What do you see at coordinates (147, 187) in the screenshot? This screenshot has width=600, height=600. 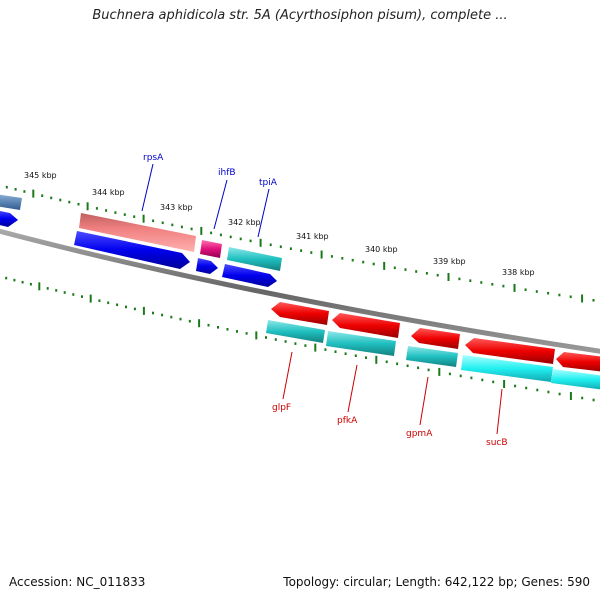 I see `leader-rpsA` at bounding box center [147, 187].